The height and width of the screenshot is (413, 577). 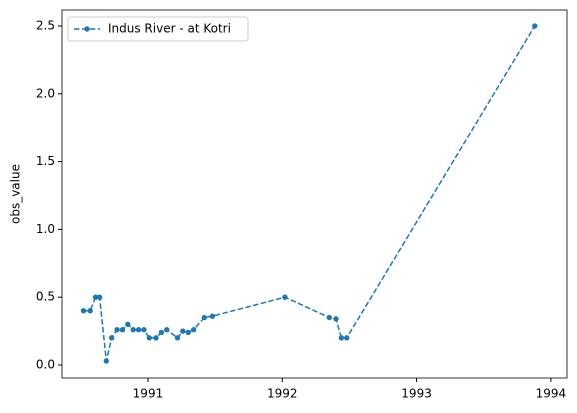 What do you see at coordinates (45, 26) in the screenshot?
I see `y-tick-label: 2.5` at bounding box center [45, 26].